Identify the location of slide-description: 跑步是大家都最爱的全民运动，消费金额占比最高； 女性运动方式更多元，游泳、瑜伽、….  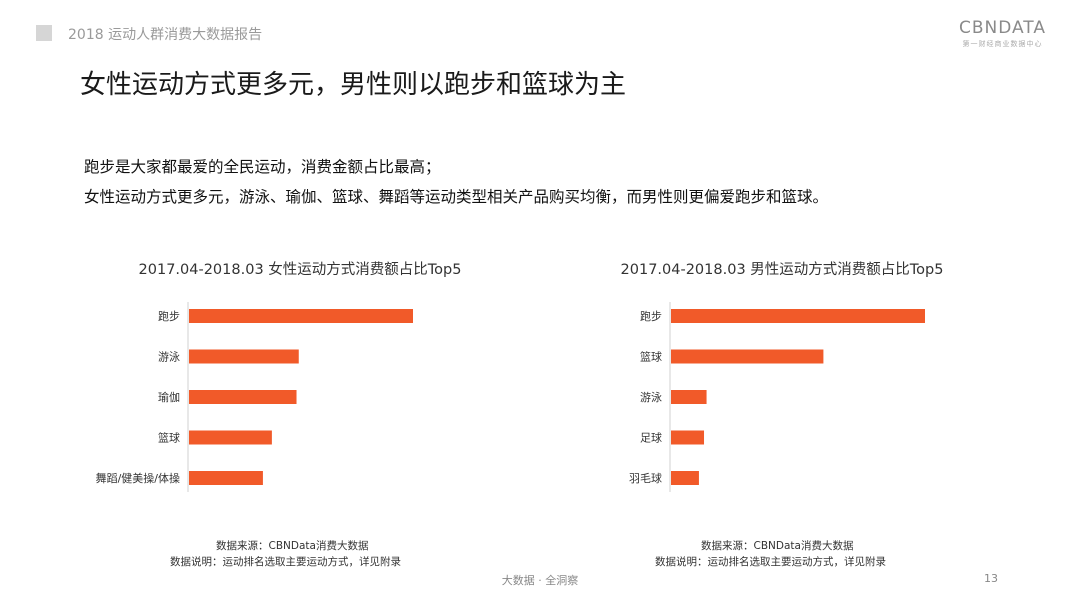
(456, 182).